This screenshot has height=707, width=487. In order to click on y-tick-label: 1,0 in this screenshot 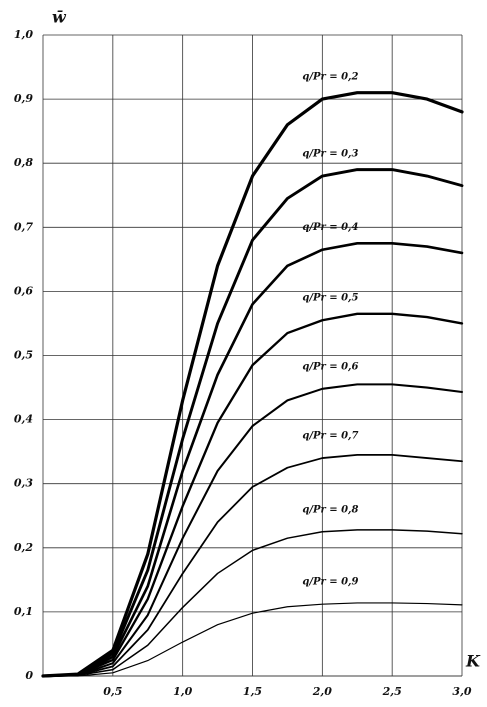, I will do `click(23, 34)`.